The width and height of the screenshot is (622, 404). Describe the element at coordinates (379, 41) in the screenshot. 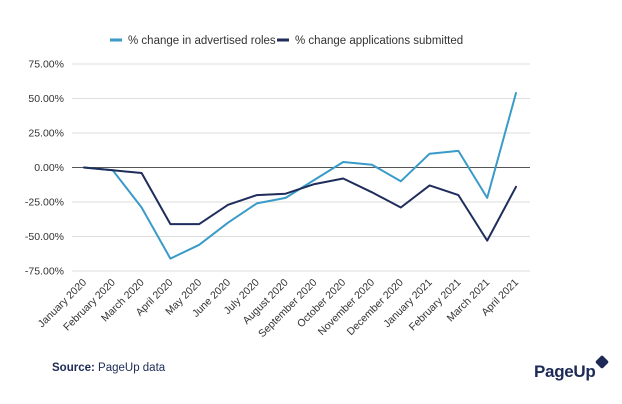

I see `legend-label: % change applications submitted` at that location.